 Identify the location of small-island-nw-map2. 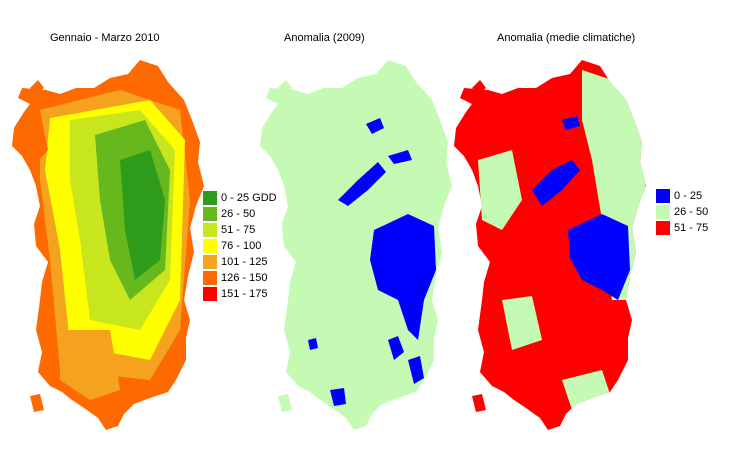
(285, 87).